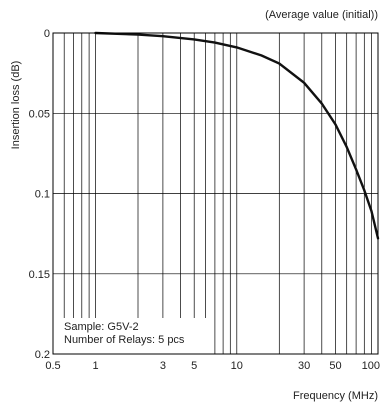 Image resolution: width=380 pixels, height=408 pixels. Describe the element at coordinates (39, 275) in the screenshot. I see `y-tick-label: 0.15` at that location.